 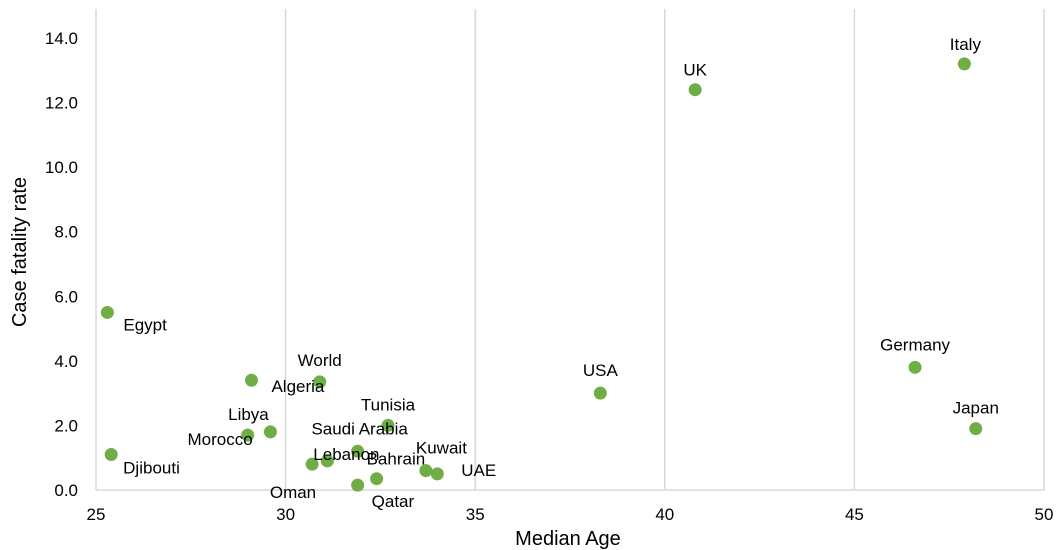 I want to click on point-label: World, so click(x=320, y=360).